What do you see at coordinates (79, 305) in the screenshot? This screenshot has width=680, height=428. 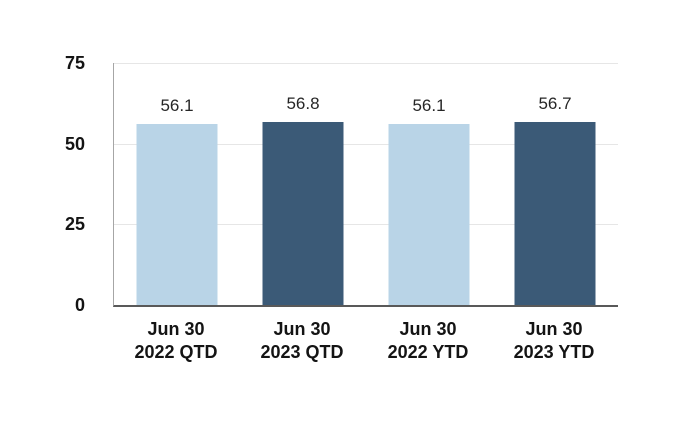 I see `y-tick-label: 0` at bounding box center [79, 305].